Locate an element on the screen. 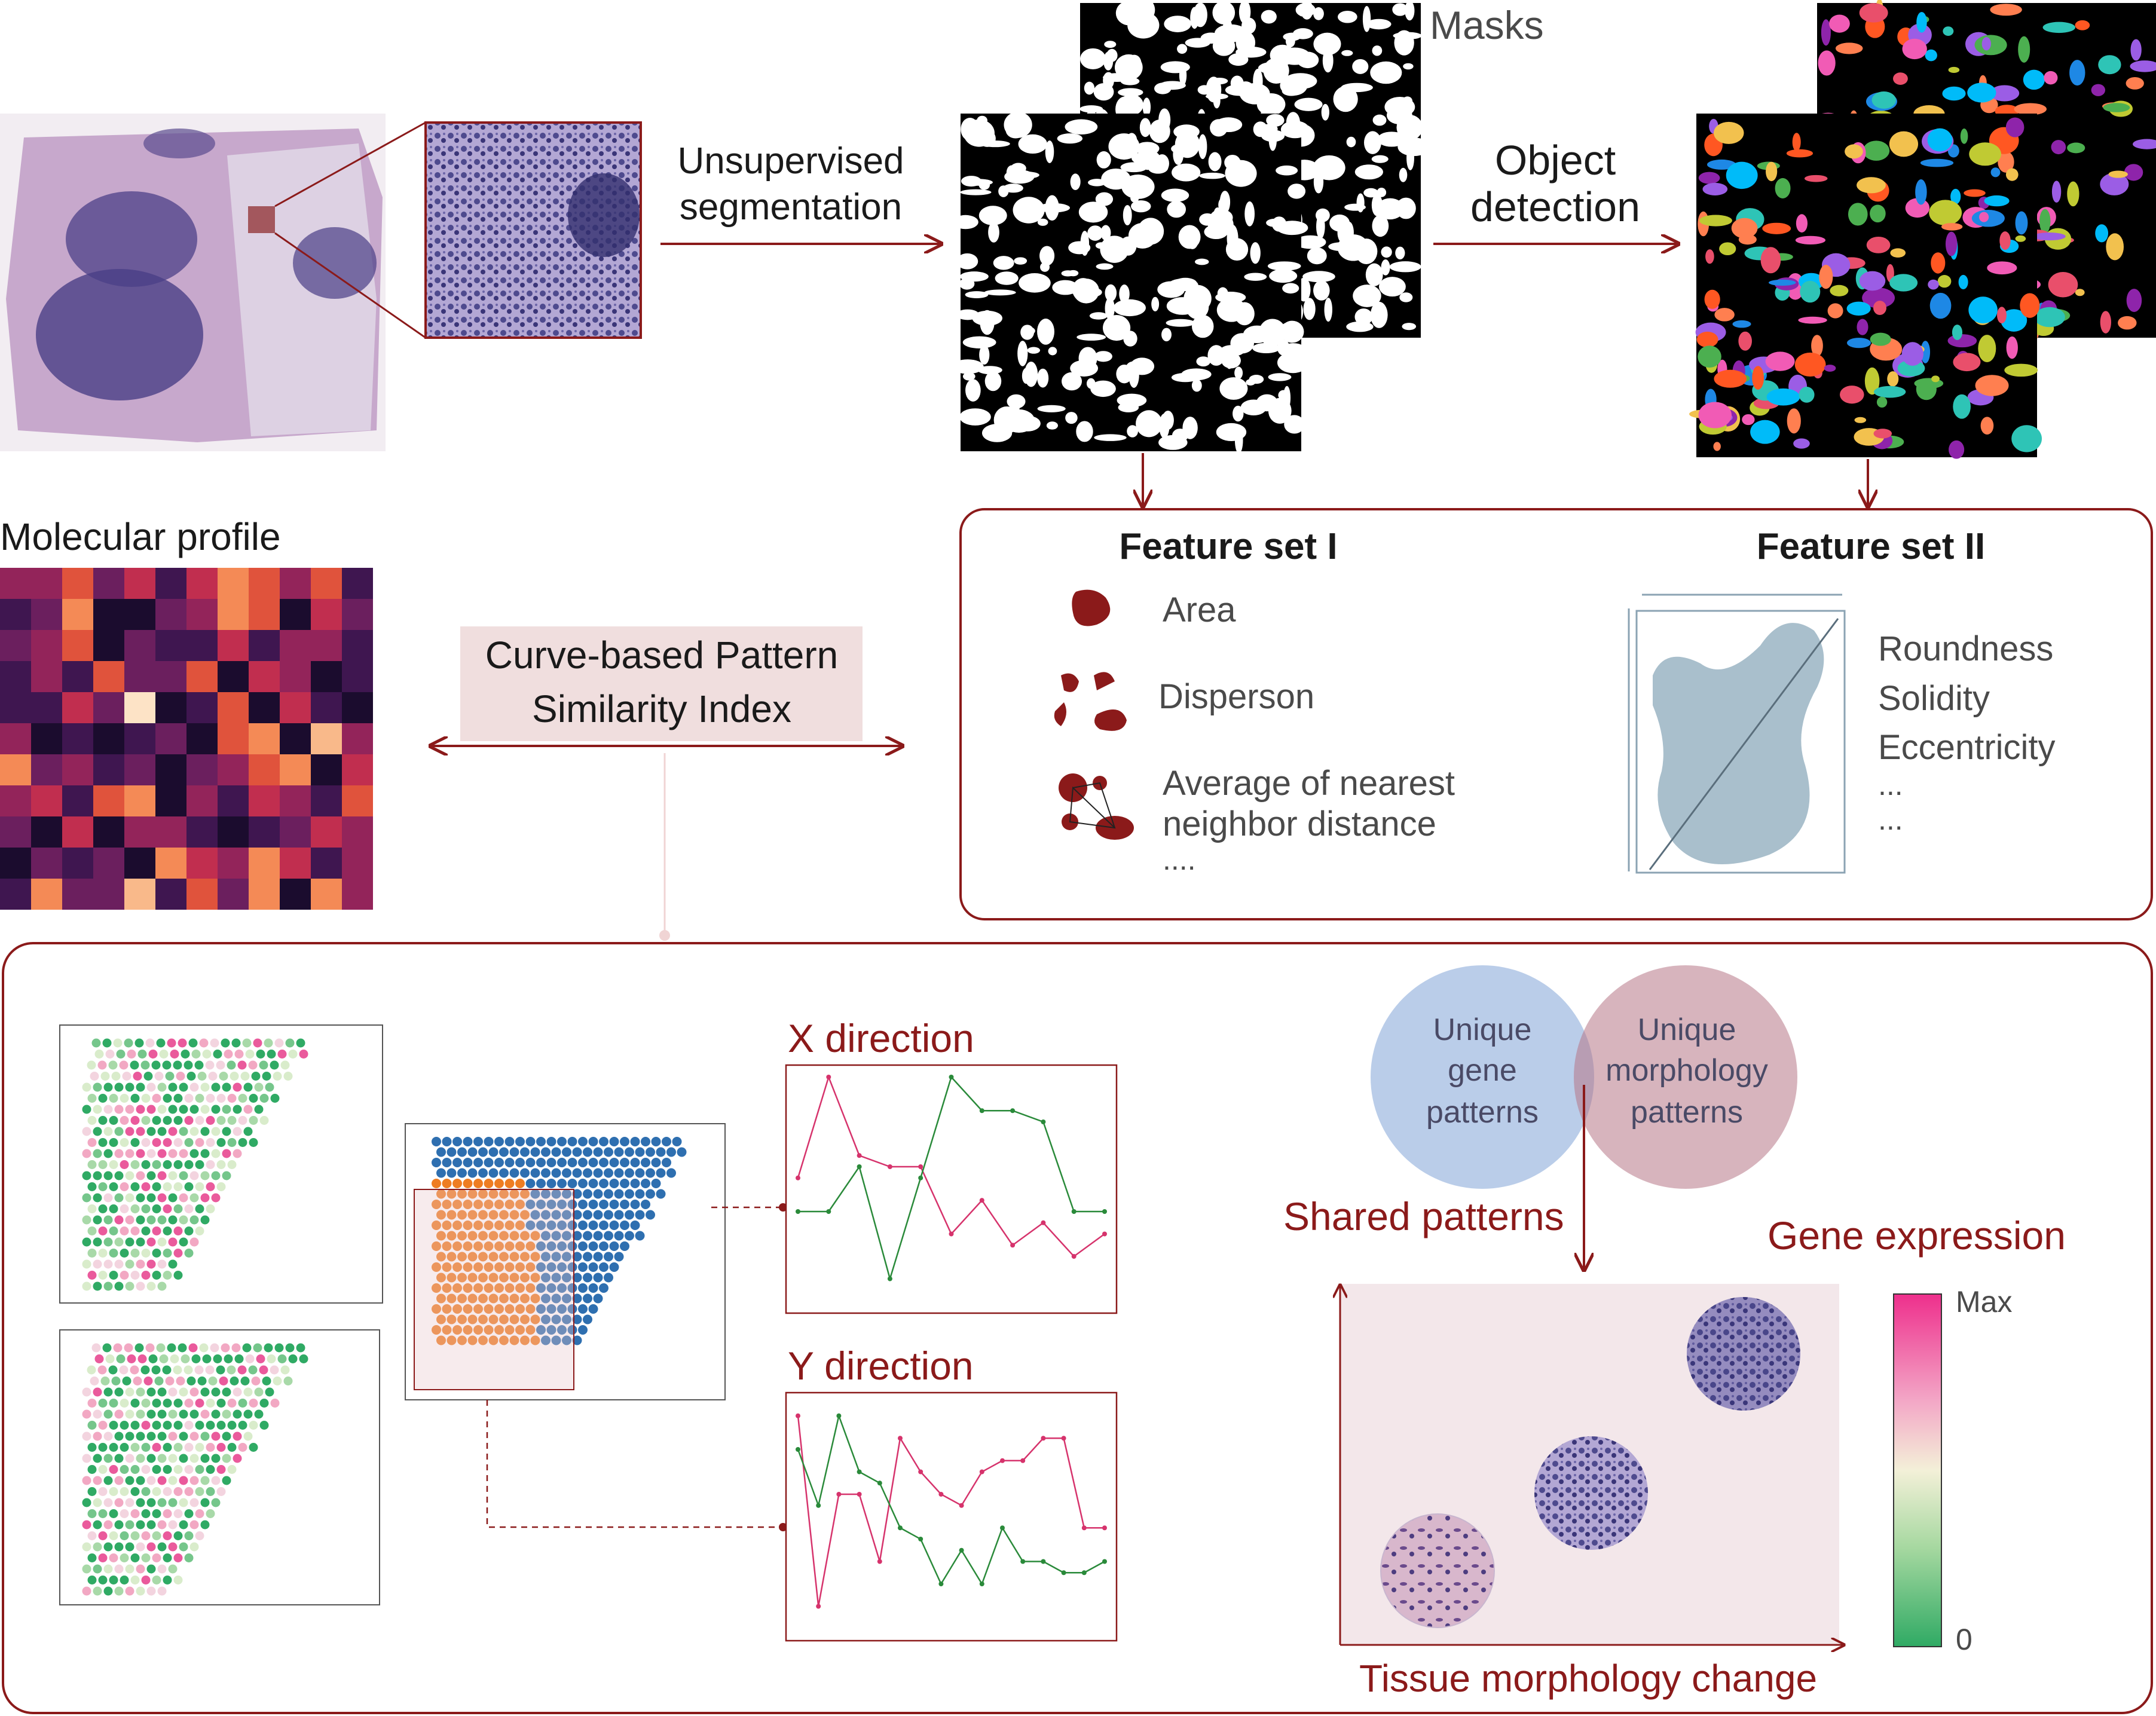  colorbar-max: Max is located at coordinates (1984, 1302).